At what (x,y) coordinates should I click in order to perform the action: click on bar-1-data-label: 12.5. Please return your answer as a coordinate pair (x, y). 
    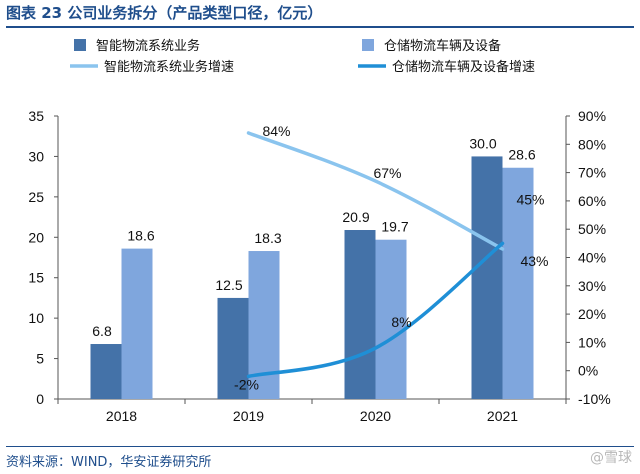
    Looking at the image, I should click on (228, 285).